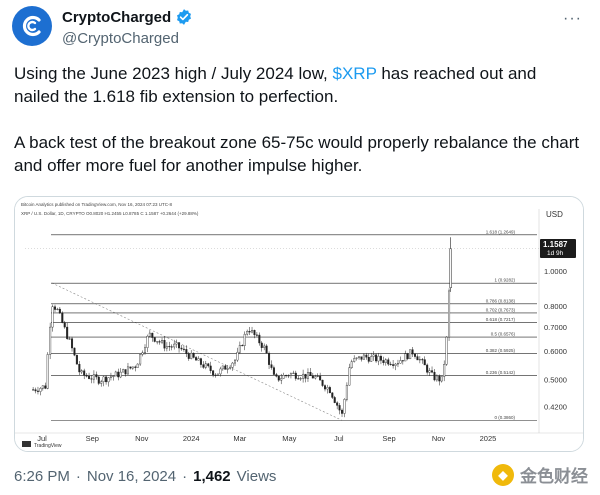 Image resolution: width=600 pixels, height=495 pixels. Describe the element at coordinates (555, 379) in the screenshot. I see `y-tick-label: 0.5000` at that location.